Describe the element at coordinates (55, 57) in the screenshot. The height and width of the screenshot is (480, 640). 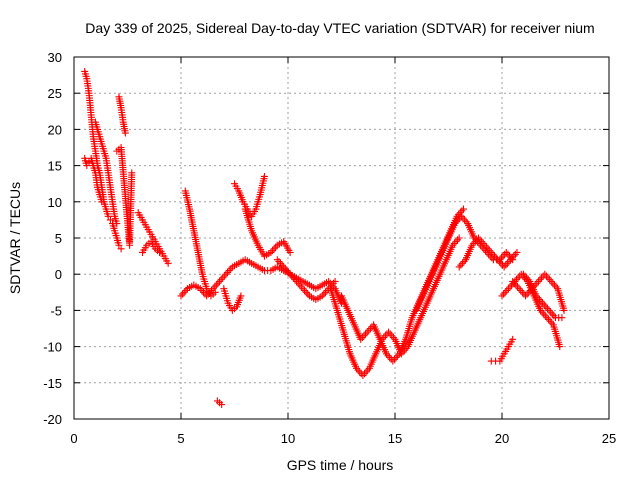
I see `y-tick-label: 30` at that location.